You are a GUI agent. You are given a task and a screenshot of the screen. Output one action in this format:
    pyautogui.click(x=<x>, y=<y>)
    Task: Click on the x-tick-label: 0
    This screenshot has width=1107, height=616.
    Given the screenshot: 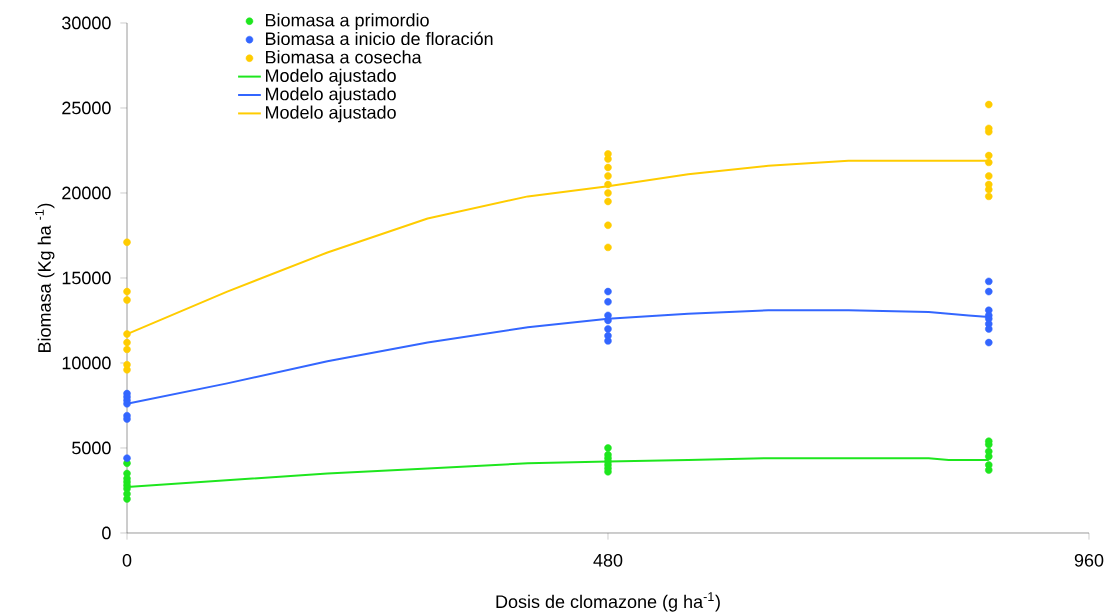 What is the action you would take?
    pyautogui.click(x=127, y=560)
    